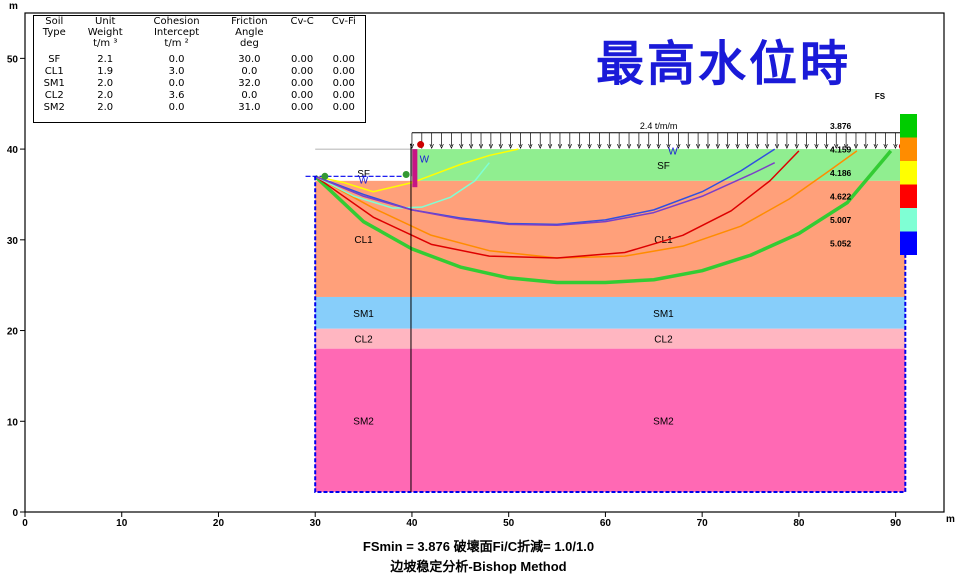  What do you see at coordinates (199, 108) in the screenshot?
I see `table-row: SM2 2.0 0.0 31.0 0.00 0.00` at bounding box center [199, 108].